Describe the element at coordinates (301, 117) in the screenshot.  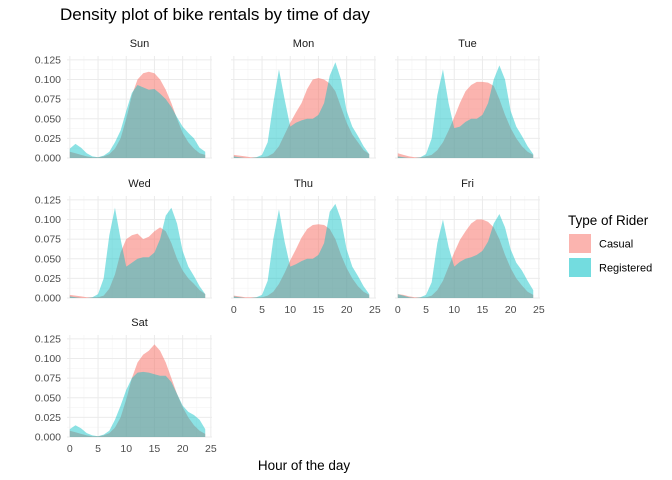
I see `density-area-casual-mon` at that location.